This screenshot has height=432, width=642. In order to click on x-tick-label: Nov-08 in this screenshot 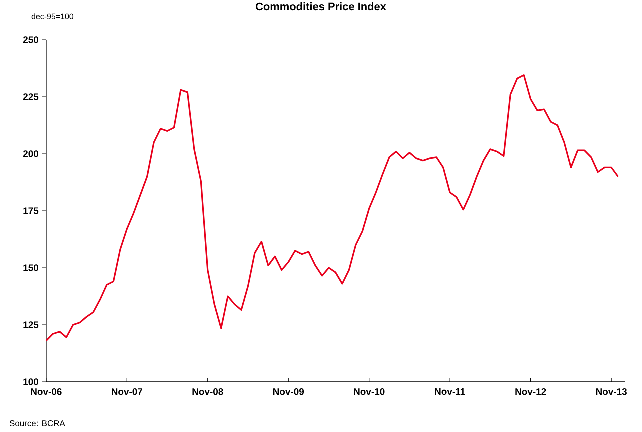, I will do `click(208, 392)`.